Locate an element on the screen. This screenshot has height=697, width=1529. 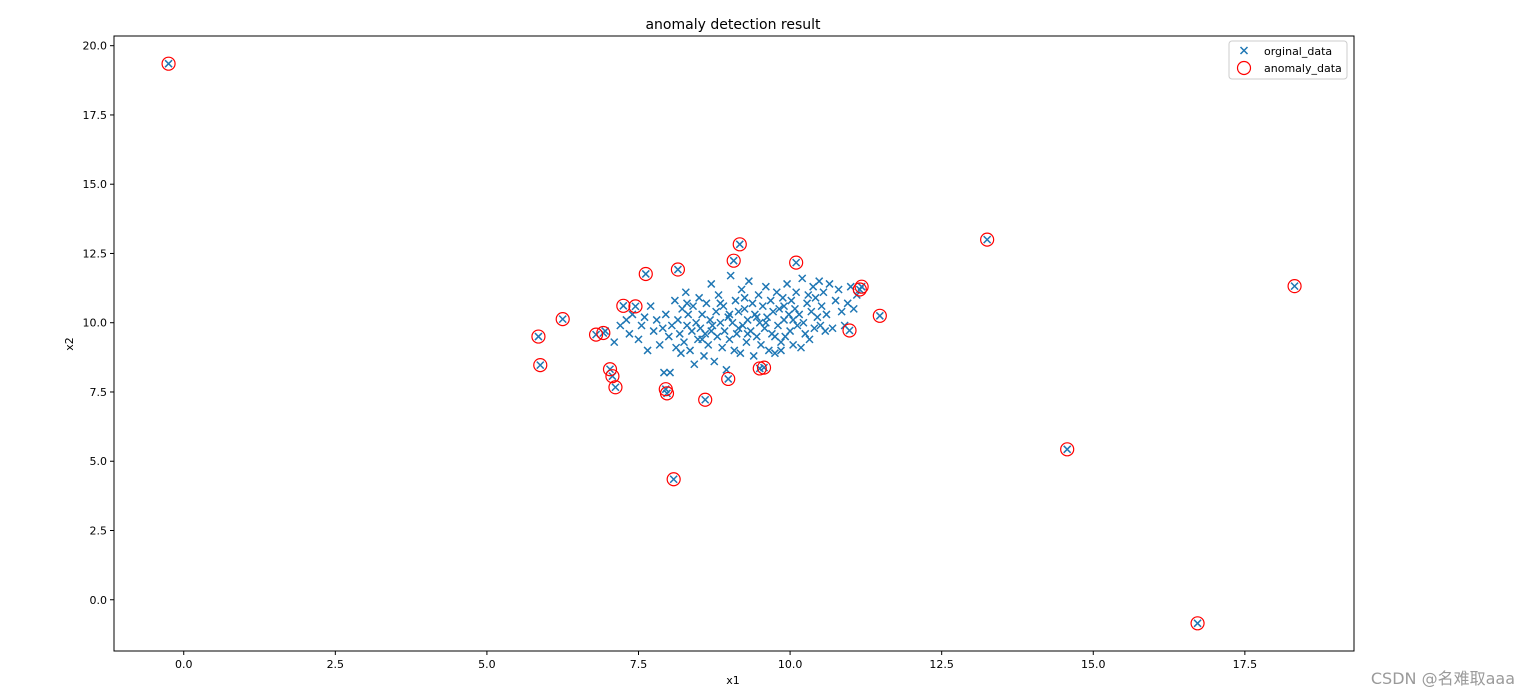
x-tick-label: 2.5 is located at coordinates (336, 664).